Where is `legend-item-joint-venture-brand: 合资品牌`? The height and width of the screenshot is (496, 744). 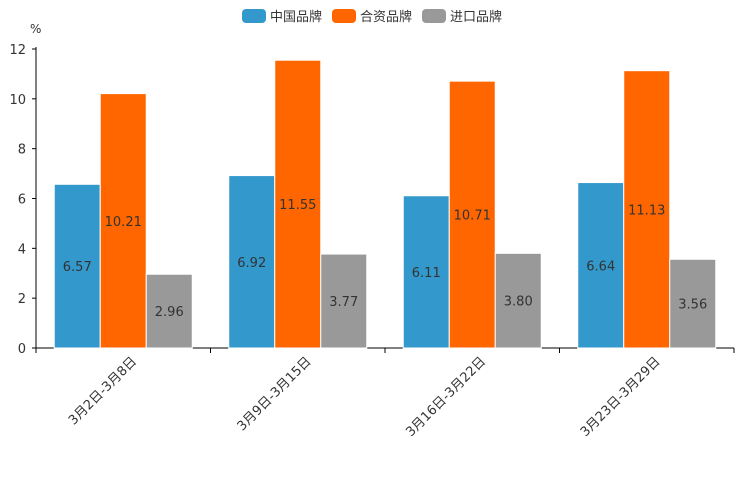 legend-item-joint-venture-brand: 合资品牌 is located at coordinates (371, 15).